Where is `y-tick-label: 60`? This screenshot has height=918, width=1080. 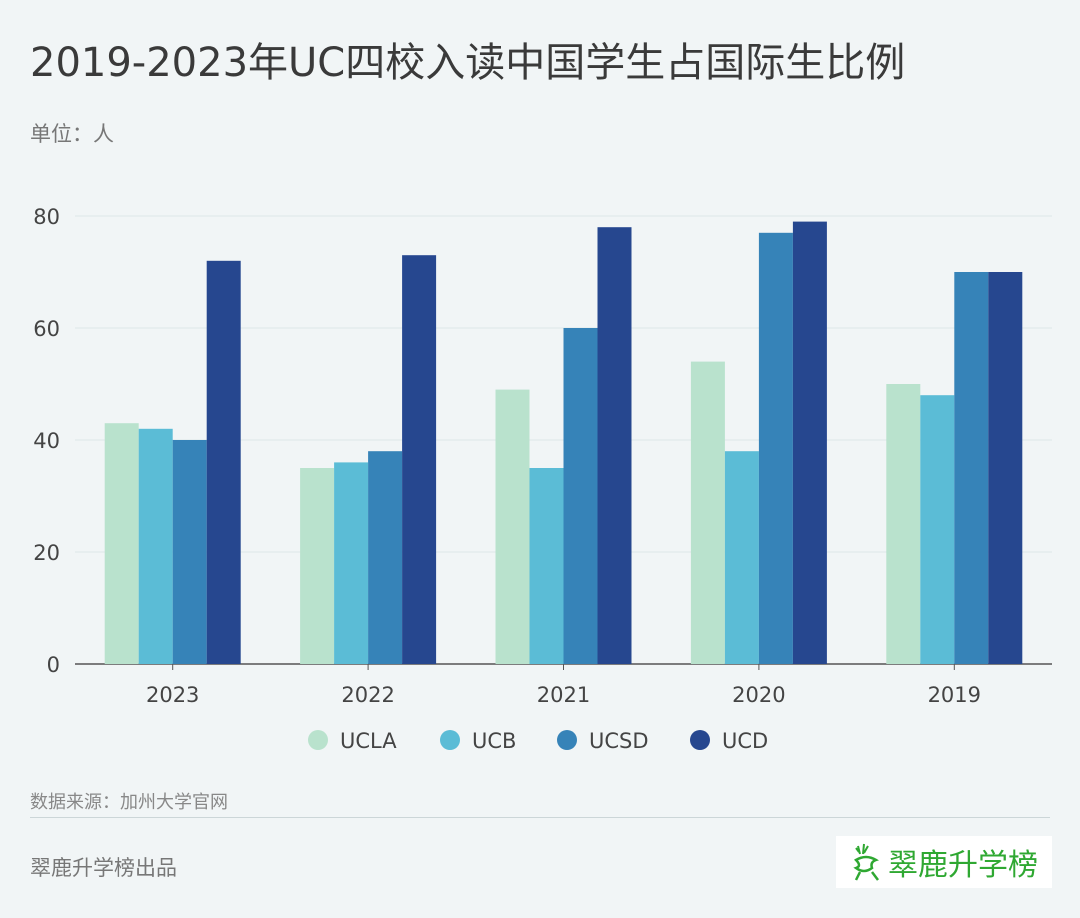 y-tick-label: 60 is located at coordinates (46, 329).